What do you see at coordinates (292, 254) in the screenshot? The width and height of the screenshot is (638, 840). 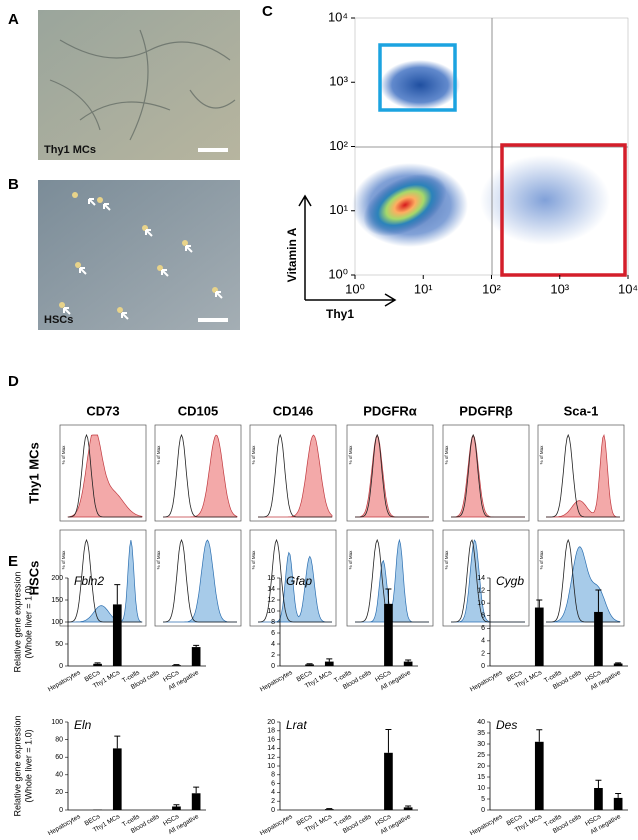 I see `y-axis-label: Vitamin A` at bounding box center [292, 254].